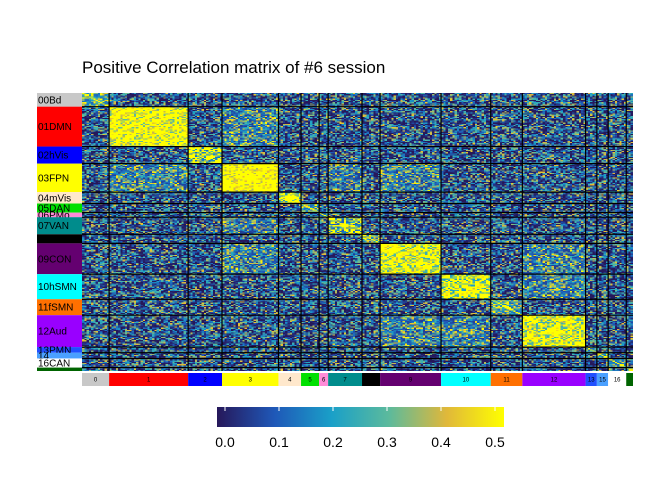 The image size is (672, 480). What do you see at coordinates (54, 259) in the screenshot?
I see `row-network-label: 09CON` at bounding box center [54, 259].